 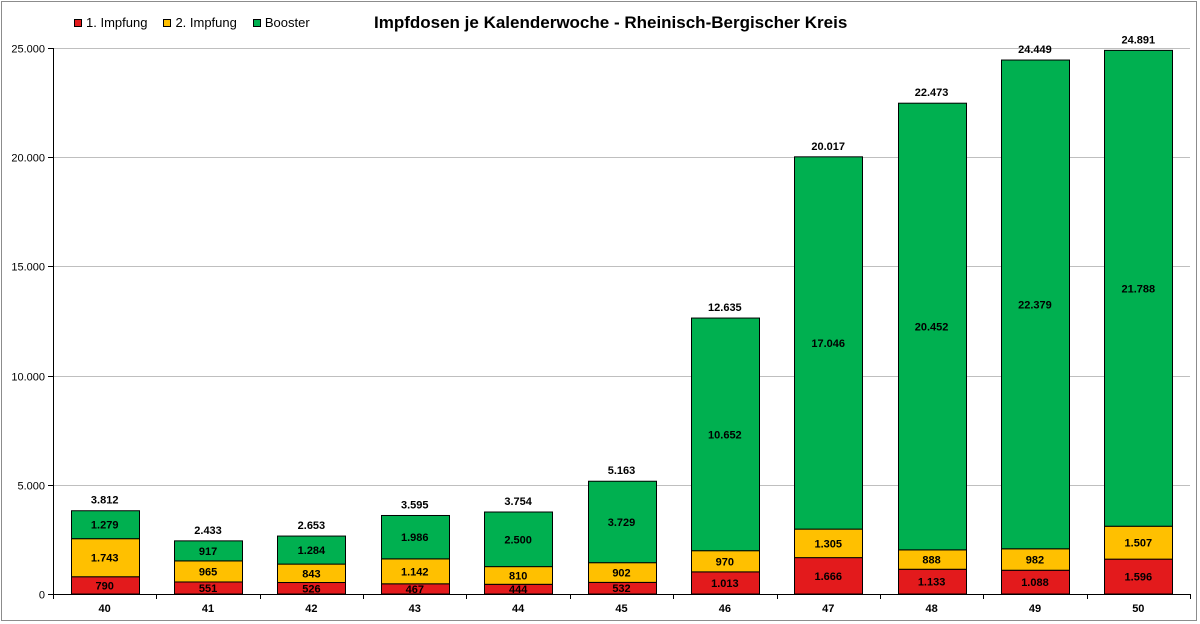 I want to click on data-label-total: 22.473, so click(x=932, y=93).